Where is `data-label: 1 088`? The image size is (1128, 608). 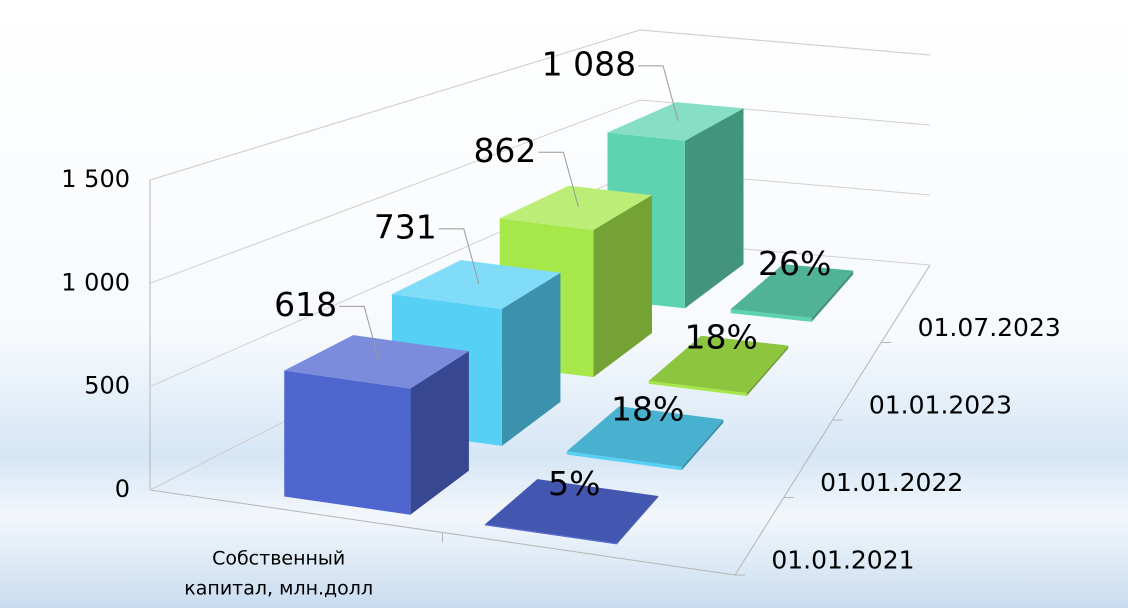
data-label: 1 088 is located at coordinates (589, 63).